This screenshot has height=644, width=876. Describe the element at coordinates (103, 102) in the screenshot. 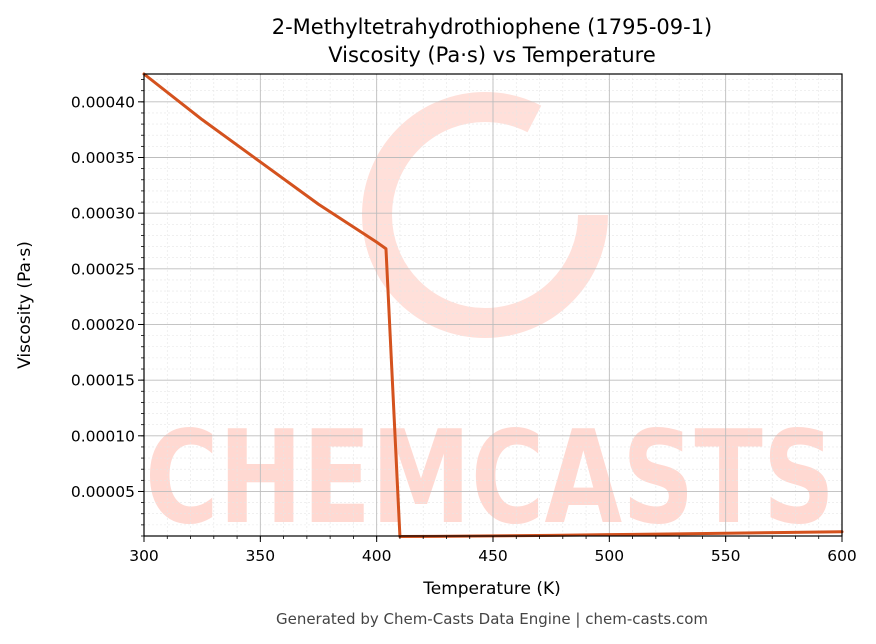

I see `y-tick-label: 0.00040` at that location.